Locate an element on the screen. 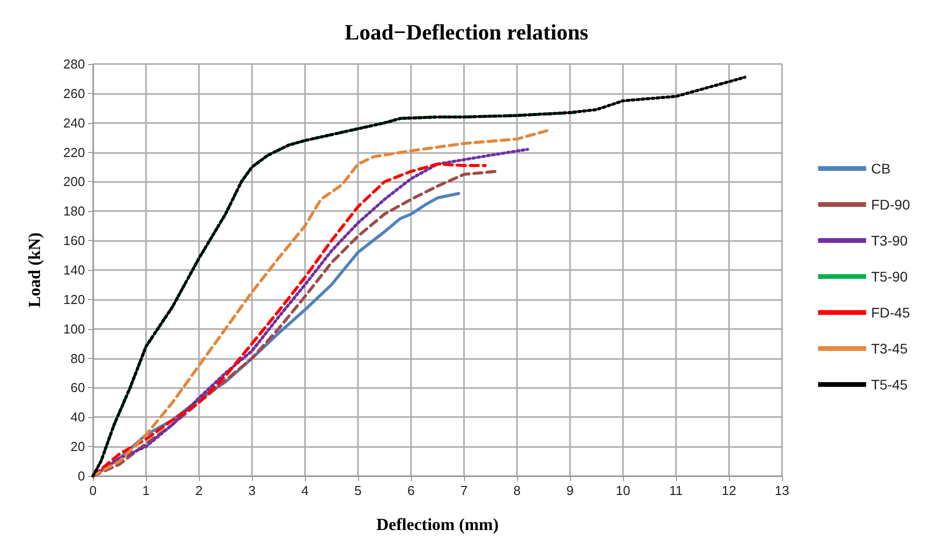 The image size is (933, 553). x-tick-label: 11 is located at coordinates (676, 490).